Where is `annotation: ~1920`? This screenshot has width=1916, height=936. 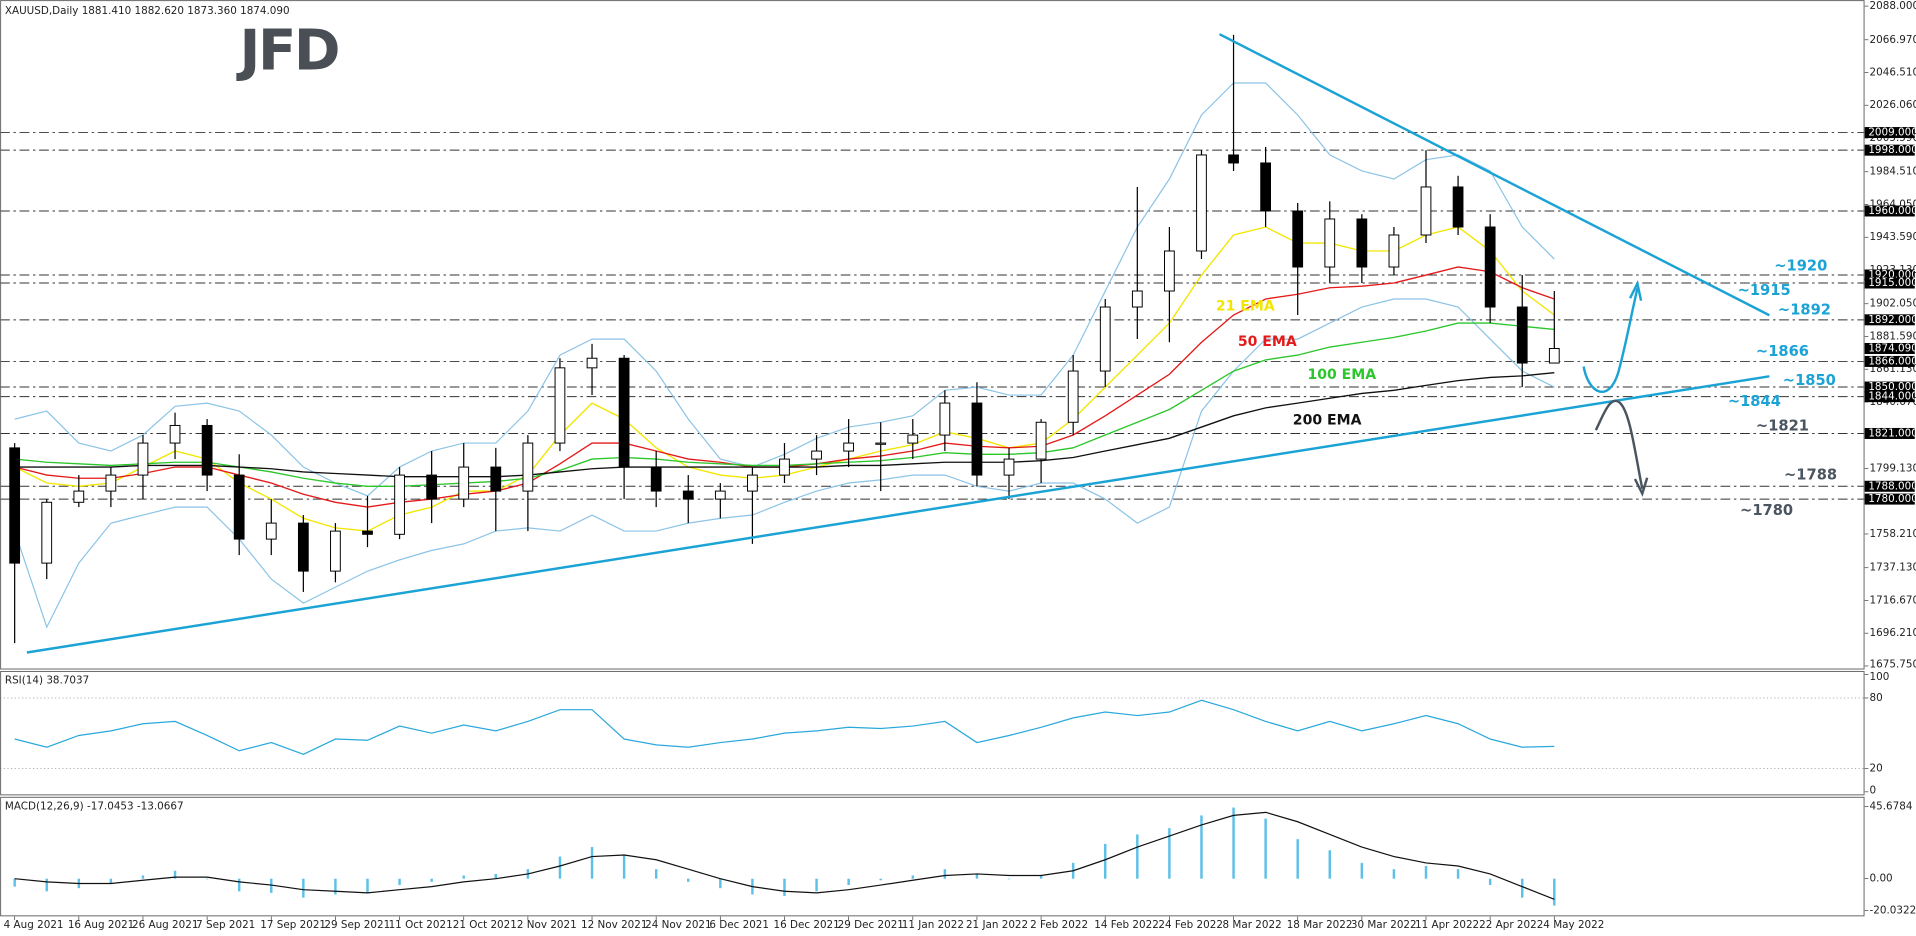
annotation: ~1920 is located at coordinates (1800, 265).